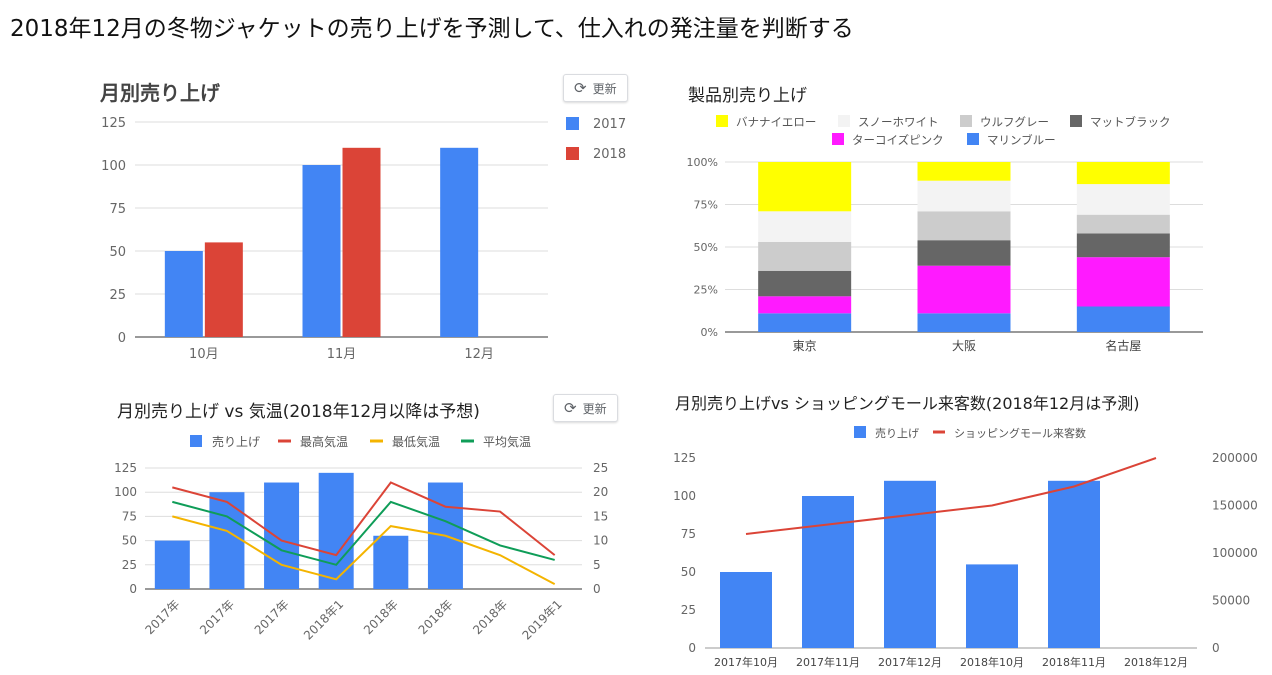  I want to click on x-tick-label: 2018年12月, so click(1156, 662).